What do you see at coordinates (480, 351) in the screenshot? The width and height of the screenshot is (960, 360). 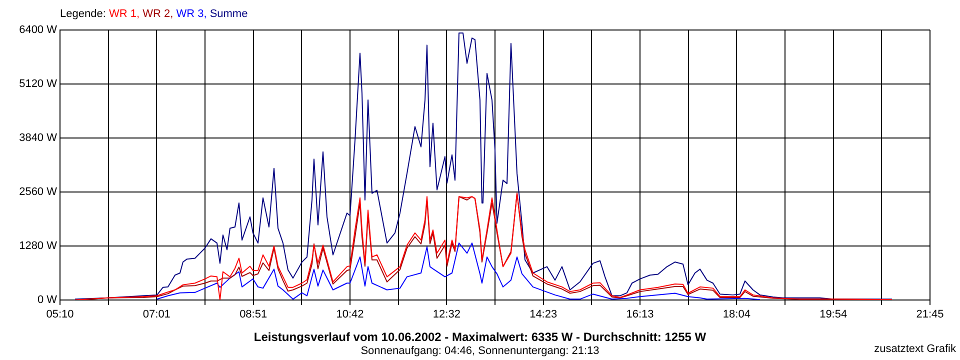 I see `text: Sonnenaufgang: 04:46, Sonnenuntergang: 21:13` at bounding box center [480, 351].